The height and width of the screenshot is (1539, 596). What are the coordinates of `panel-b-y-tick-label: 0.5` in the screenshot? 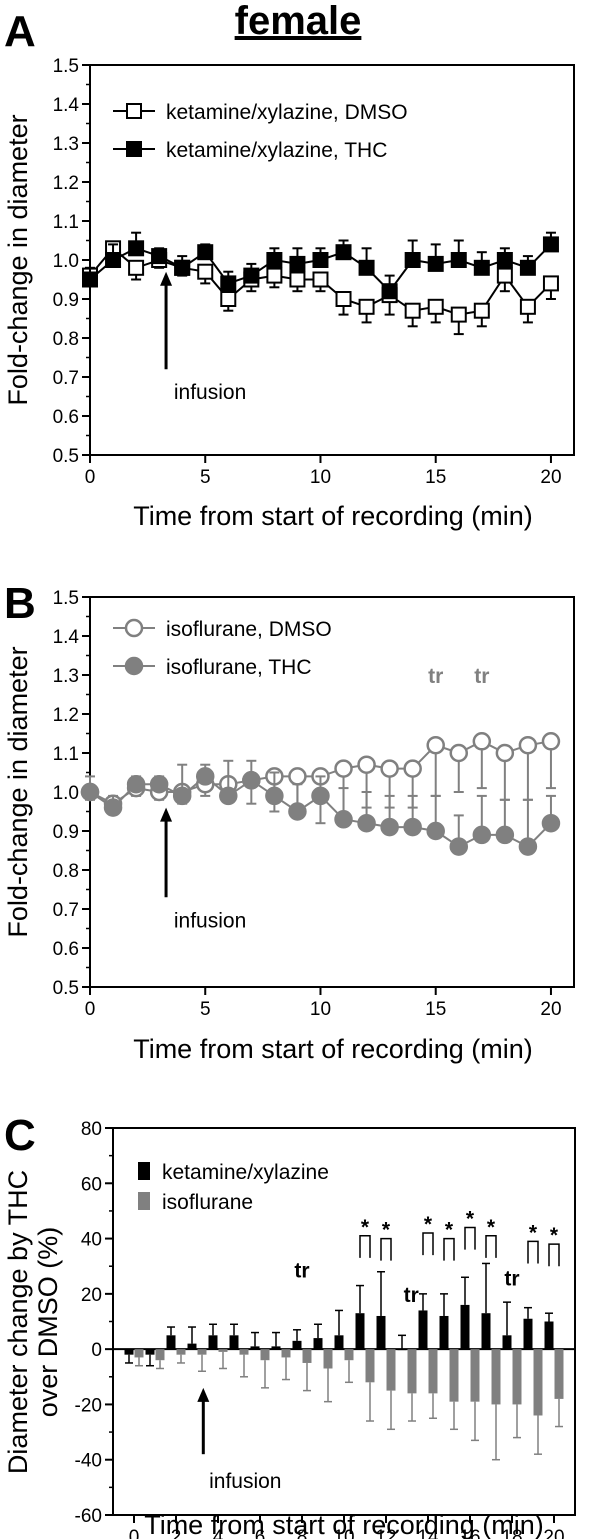 It's located at (66, 988).